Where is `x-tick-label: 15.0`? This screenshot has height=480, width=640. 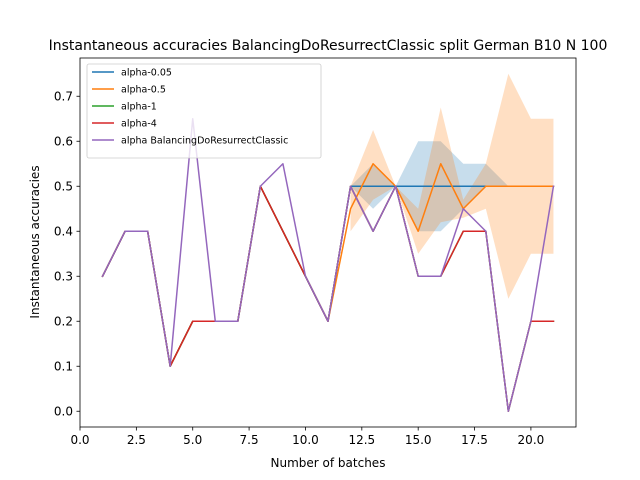
x-tick-label: 15.0 is located at coordinates (418, 440).